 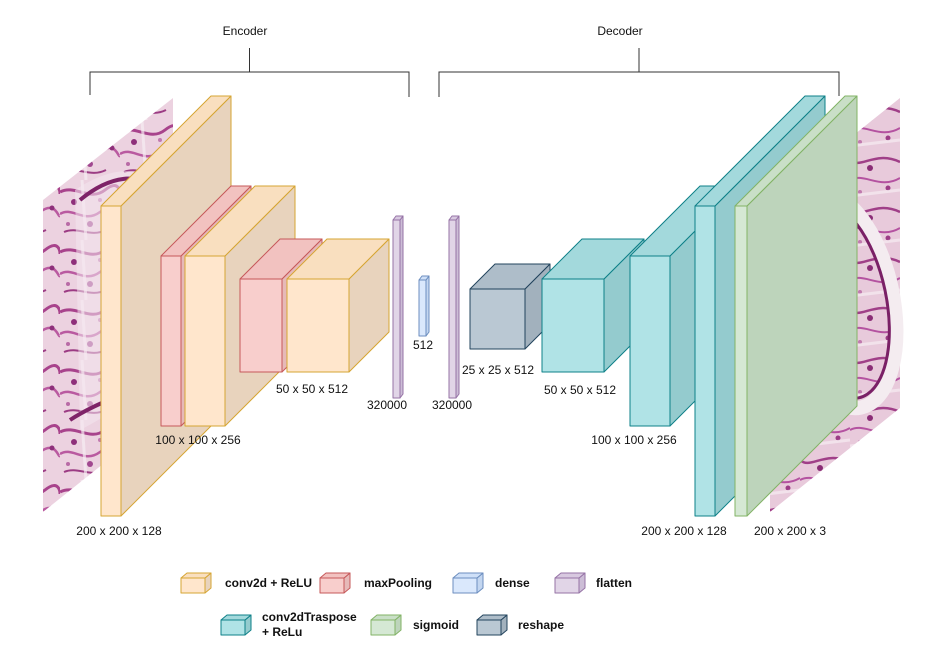 I want to click on label-enc-conv3: 50 x 50 x 512, so click(x=312, y=389).